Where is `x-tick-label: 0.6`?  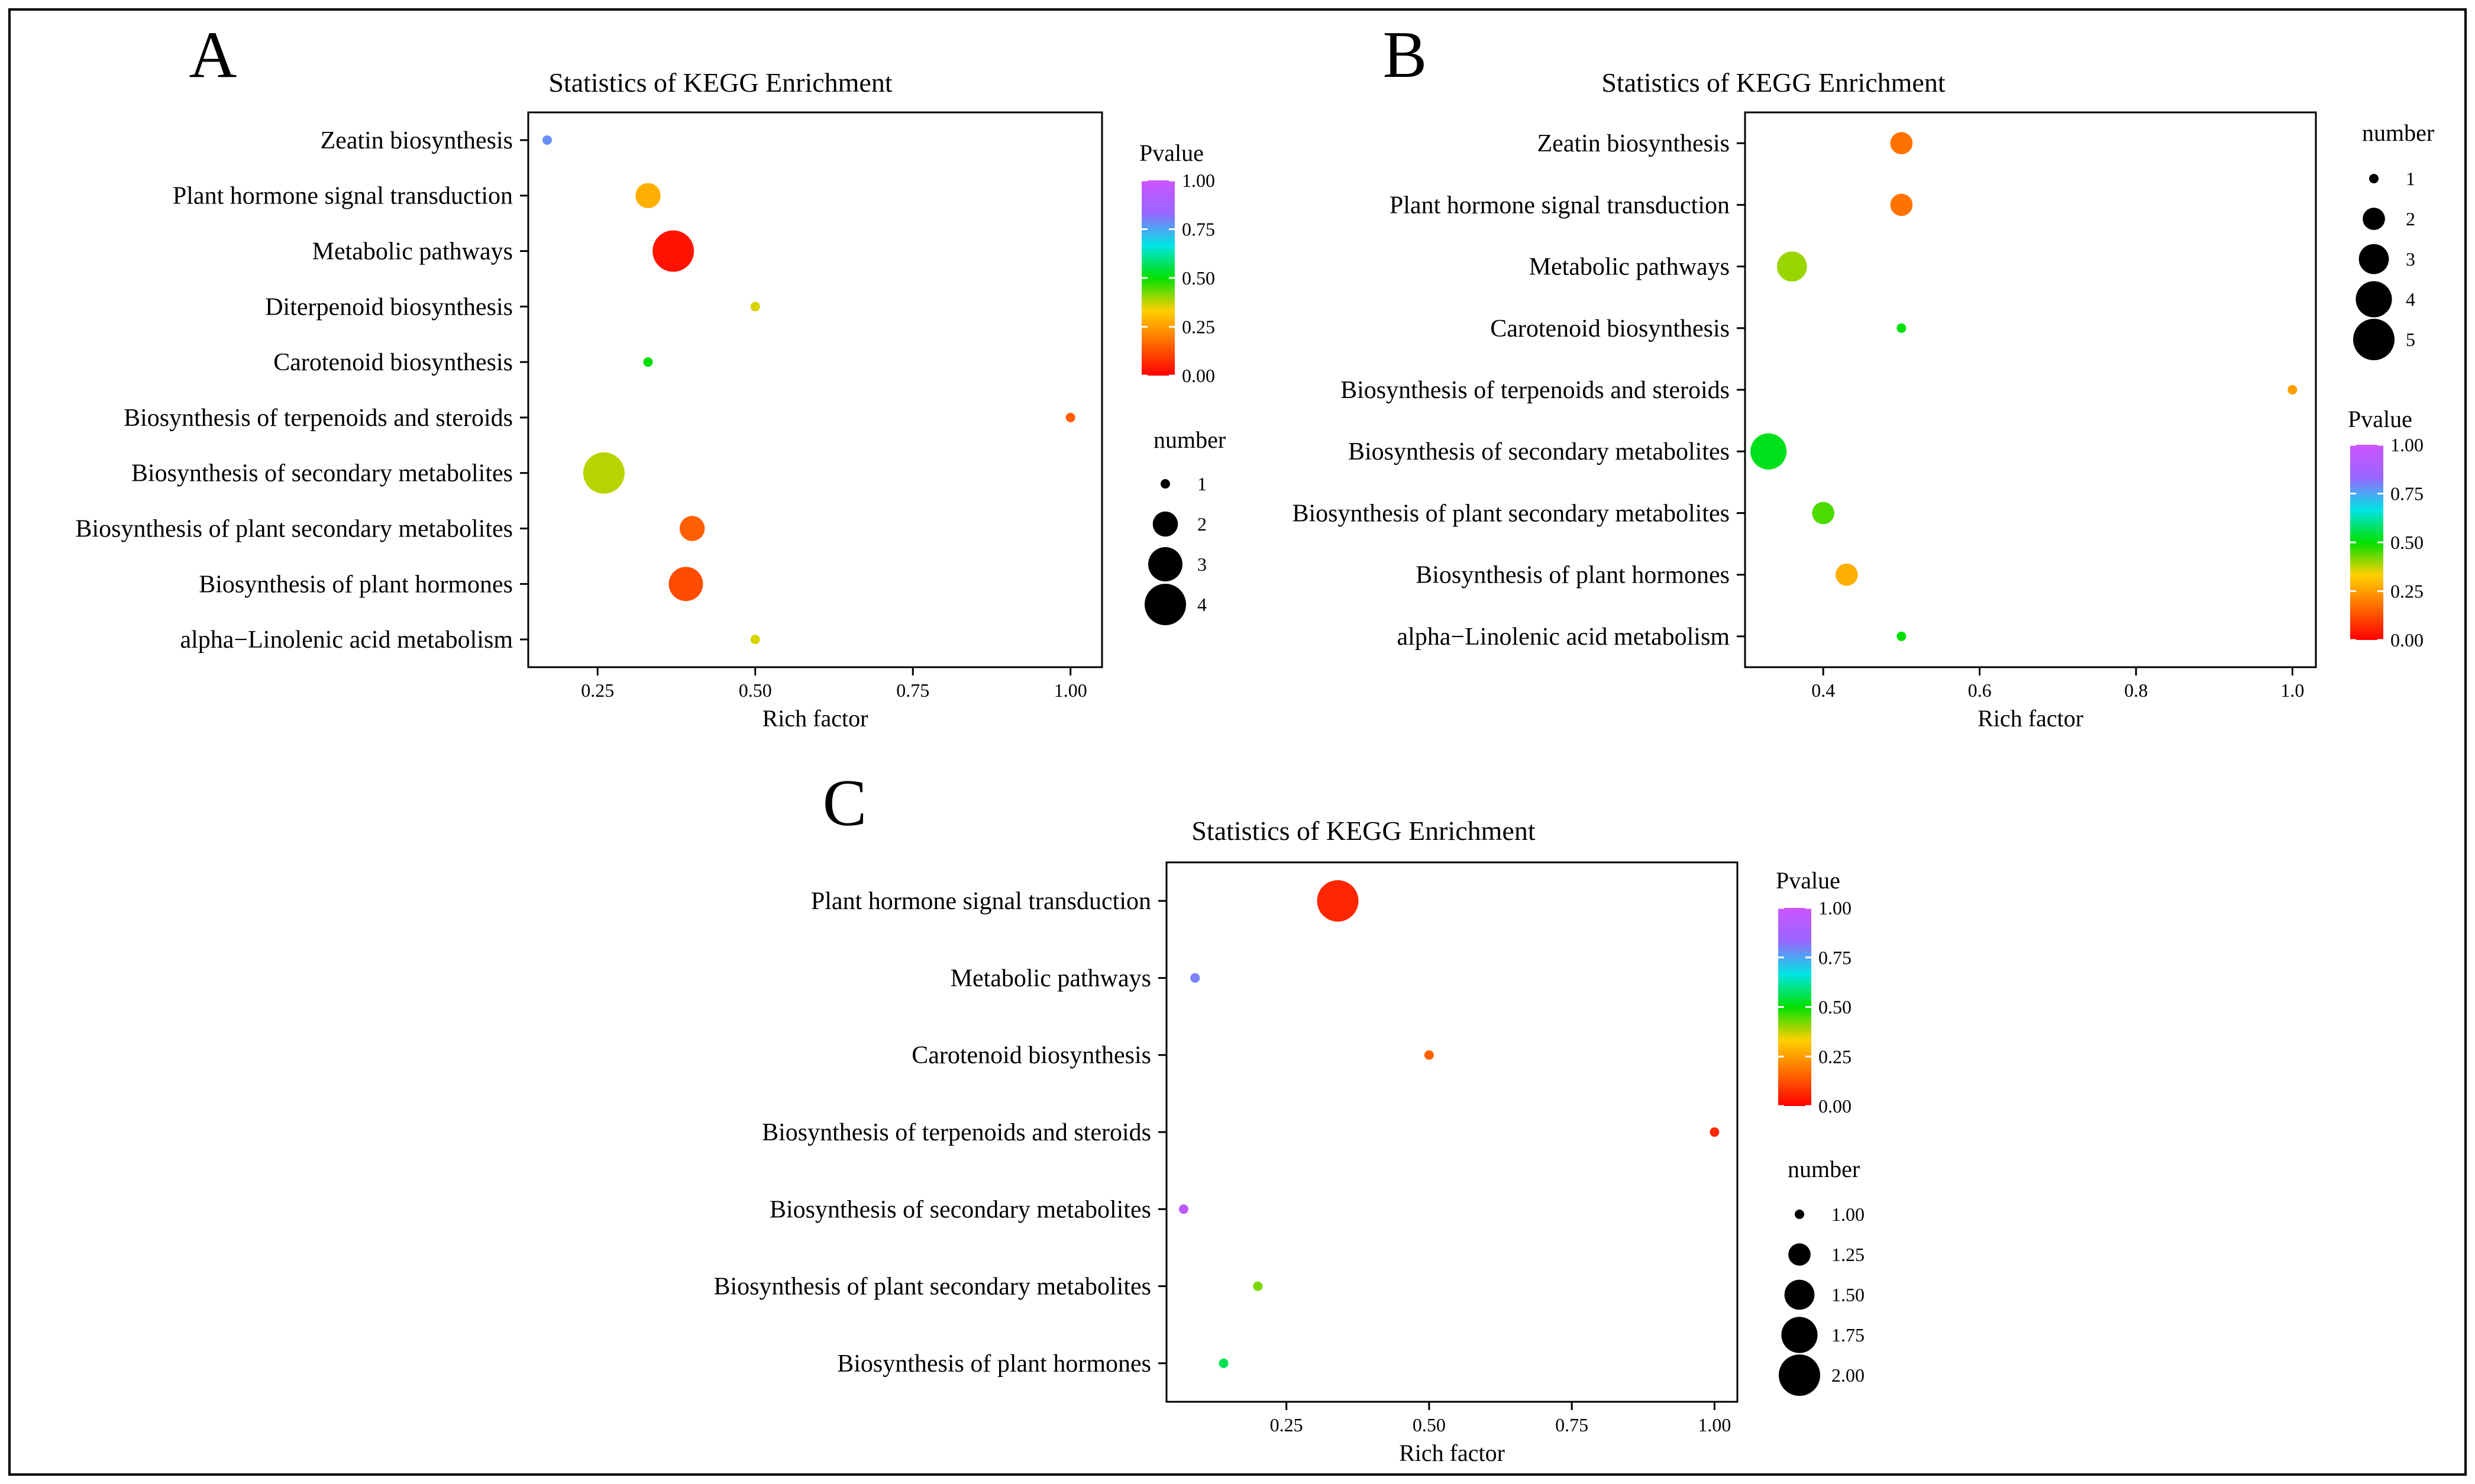 x-tick-label: 0.6 is located at coordinates (1980, 690).